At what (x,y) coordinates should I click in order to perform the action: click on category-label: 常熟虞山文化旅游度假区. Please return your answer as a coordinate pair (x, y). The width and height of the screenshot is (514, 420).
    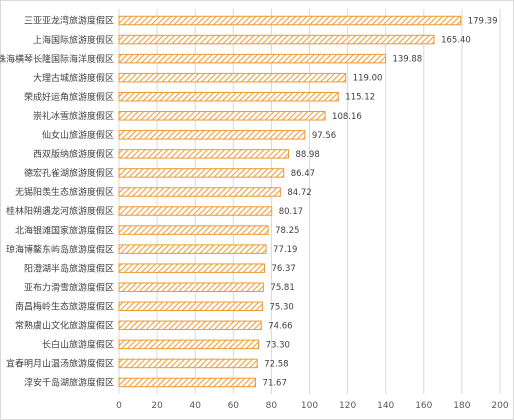
    Looking at the image, I should click on (64, 326).